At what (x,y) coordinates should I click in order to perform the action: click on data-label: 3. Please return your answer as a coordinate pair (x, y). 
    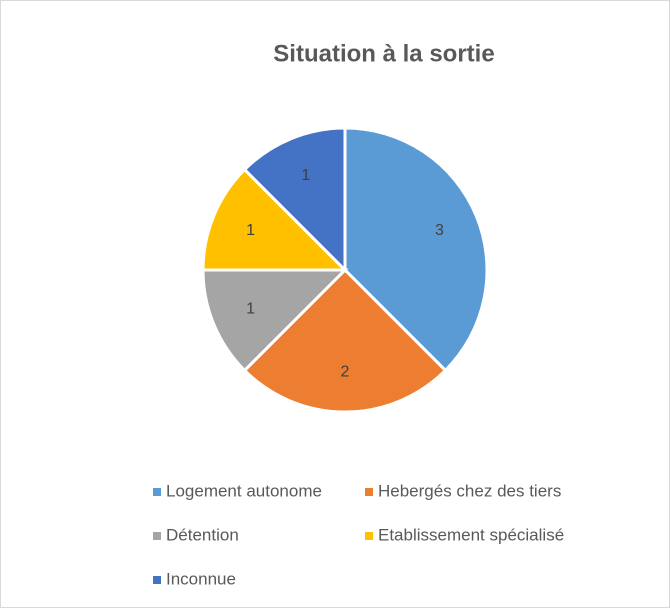
    Looking at the image, I should click on (439, 230).